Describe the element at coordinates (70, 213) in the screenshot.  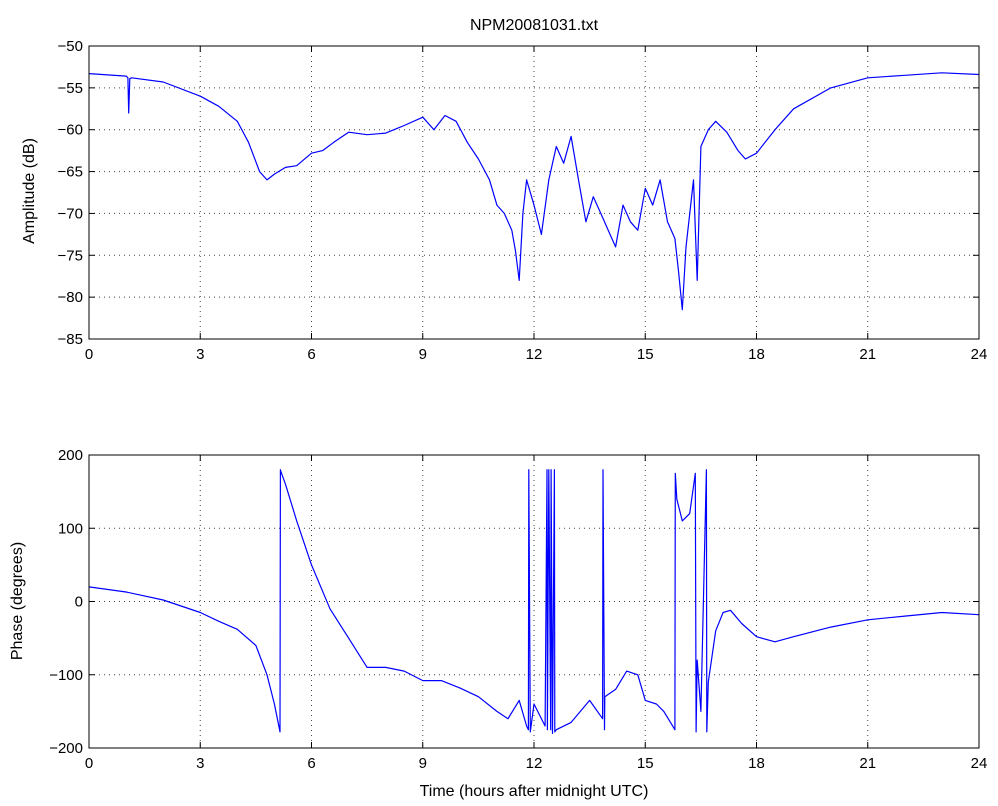
I see `amplitude-y-tick-label: −70` at that location.